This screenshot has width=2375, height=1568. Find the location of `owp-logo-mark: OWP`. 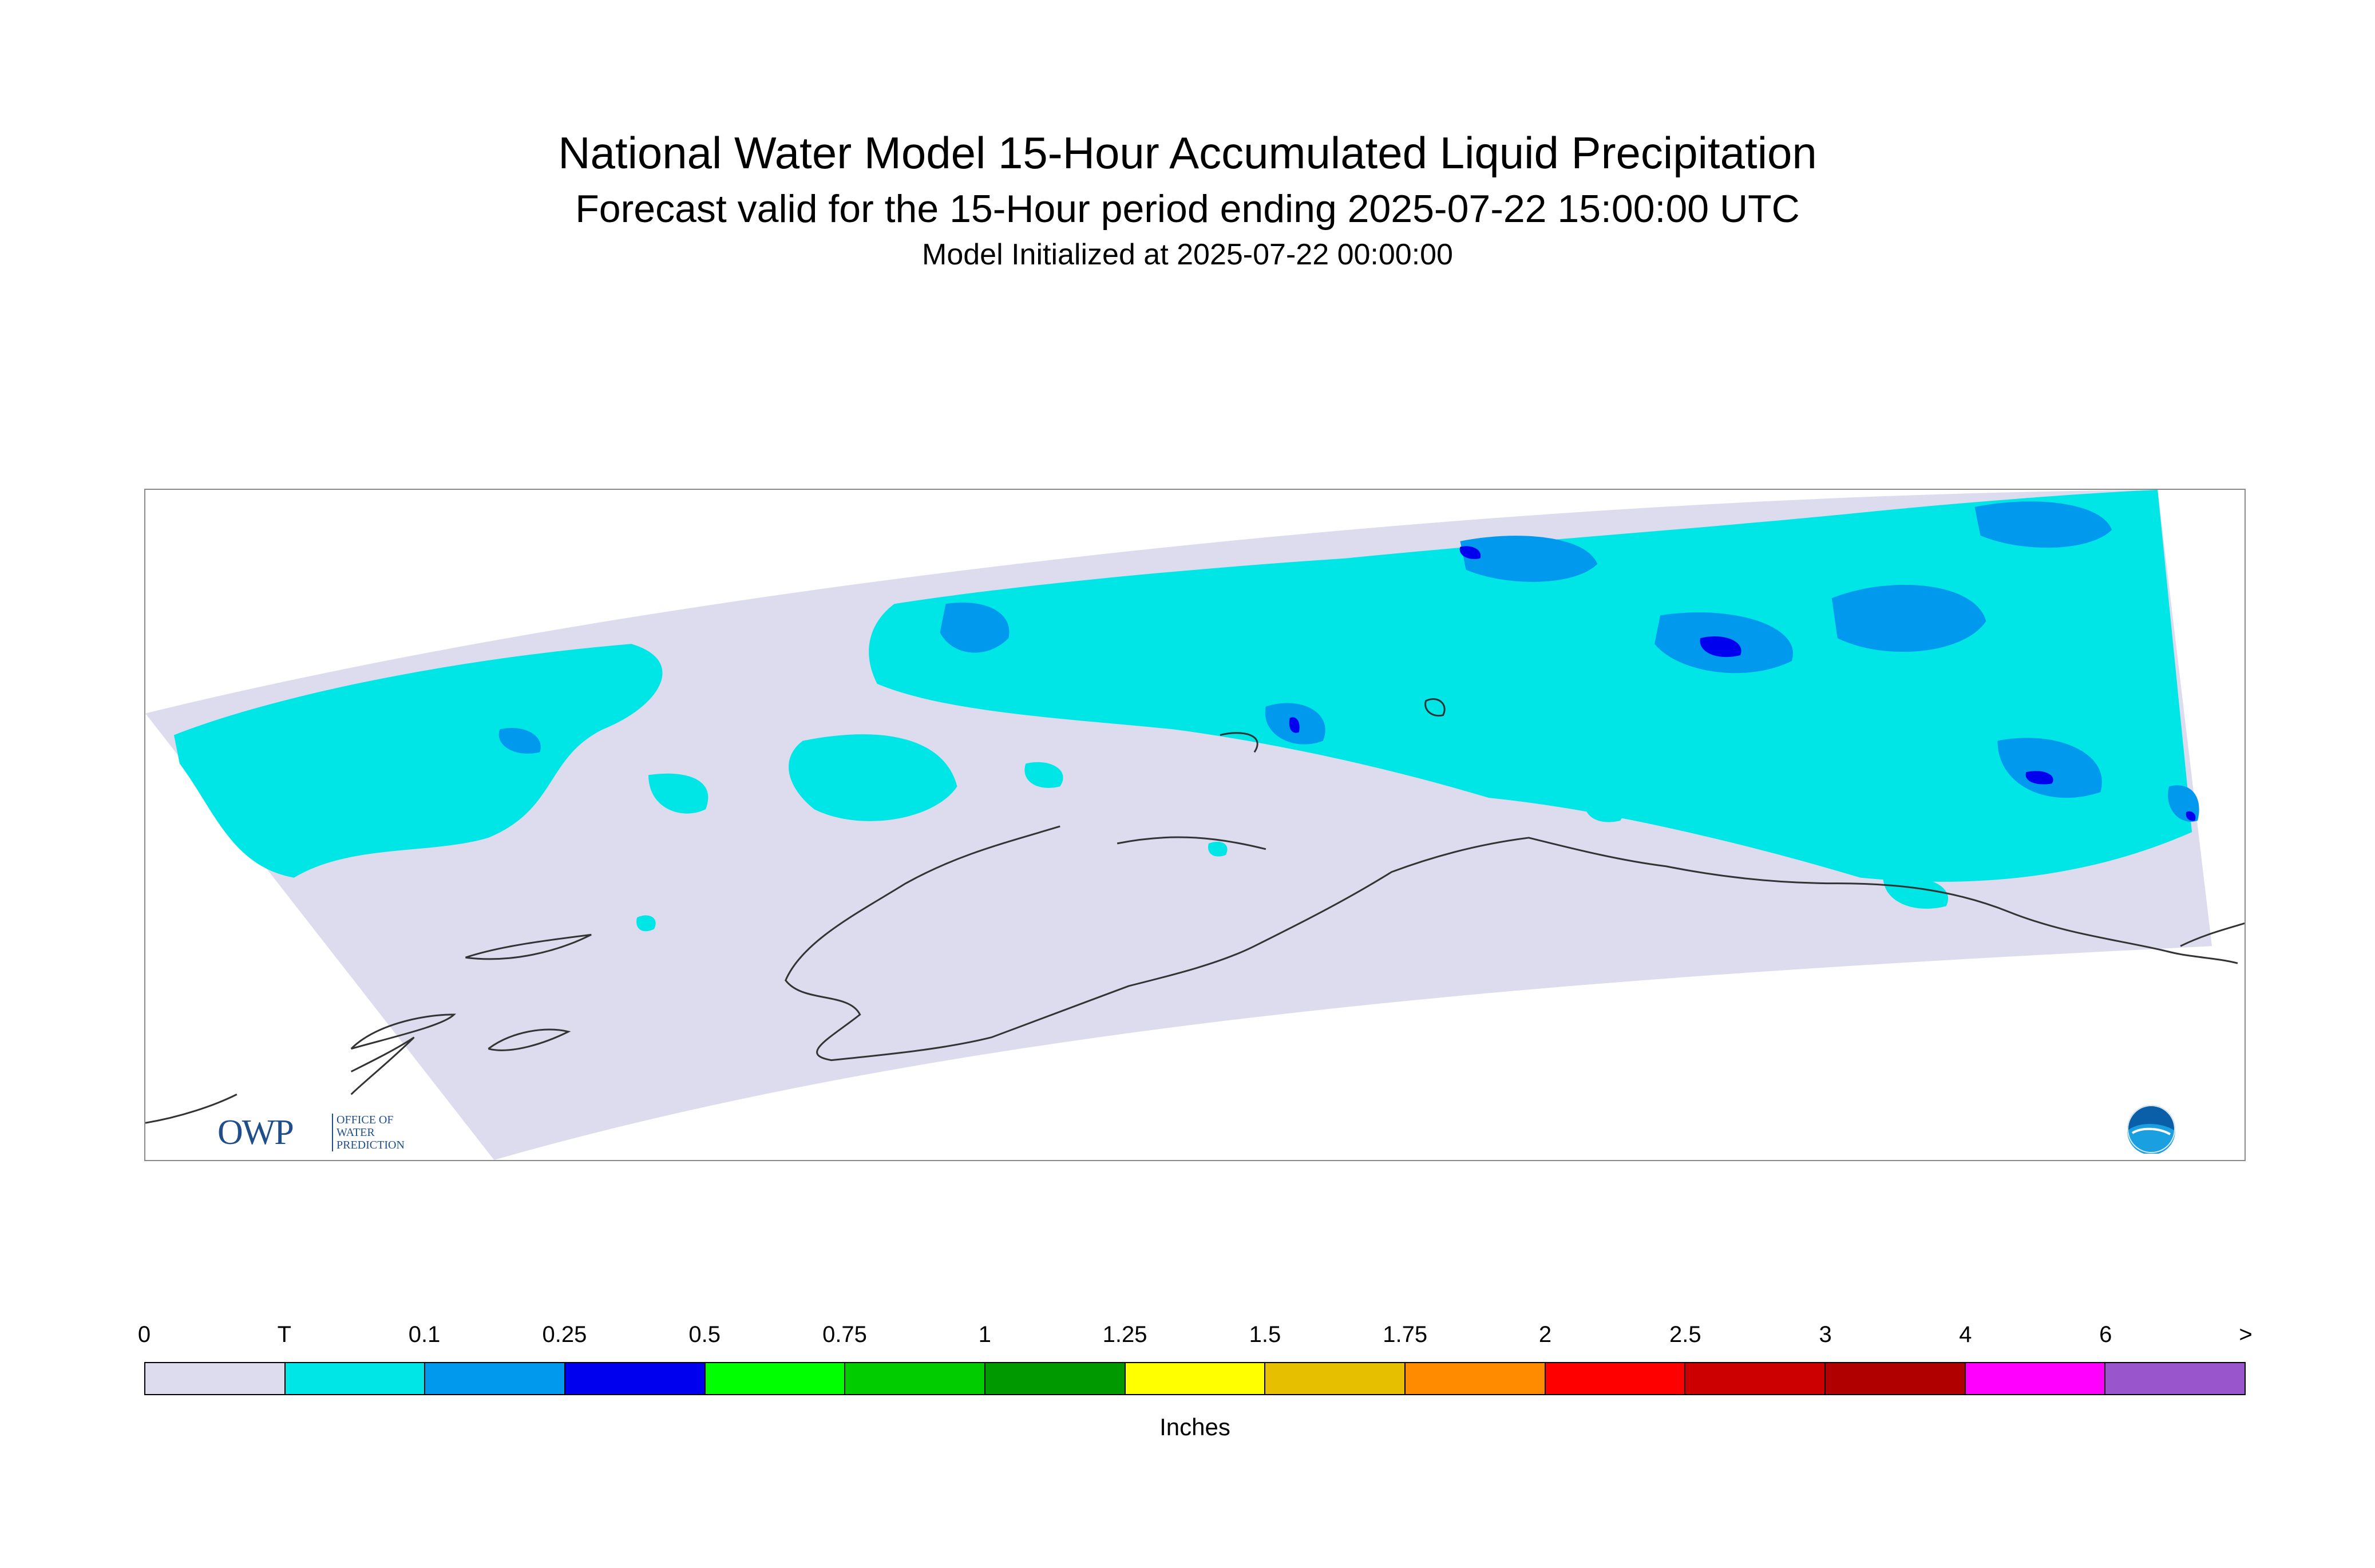

owp-logo-mark: OWP is located at coordinates (255, 1132).